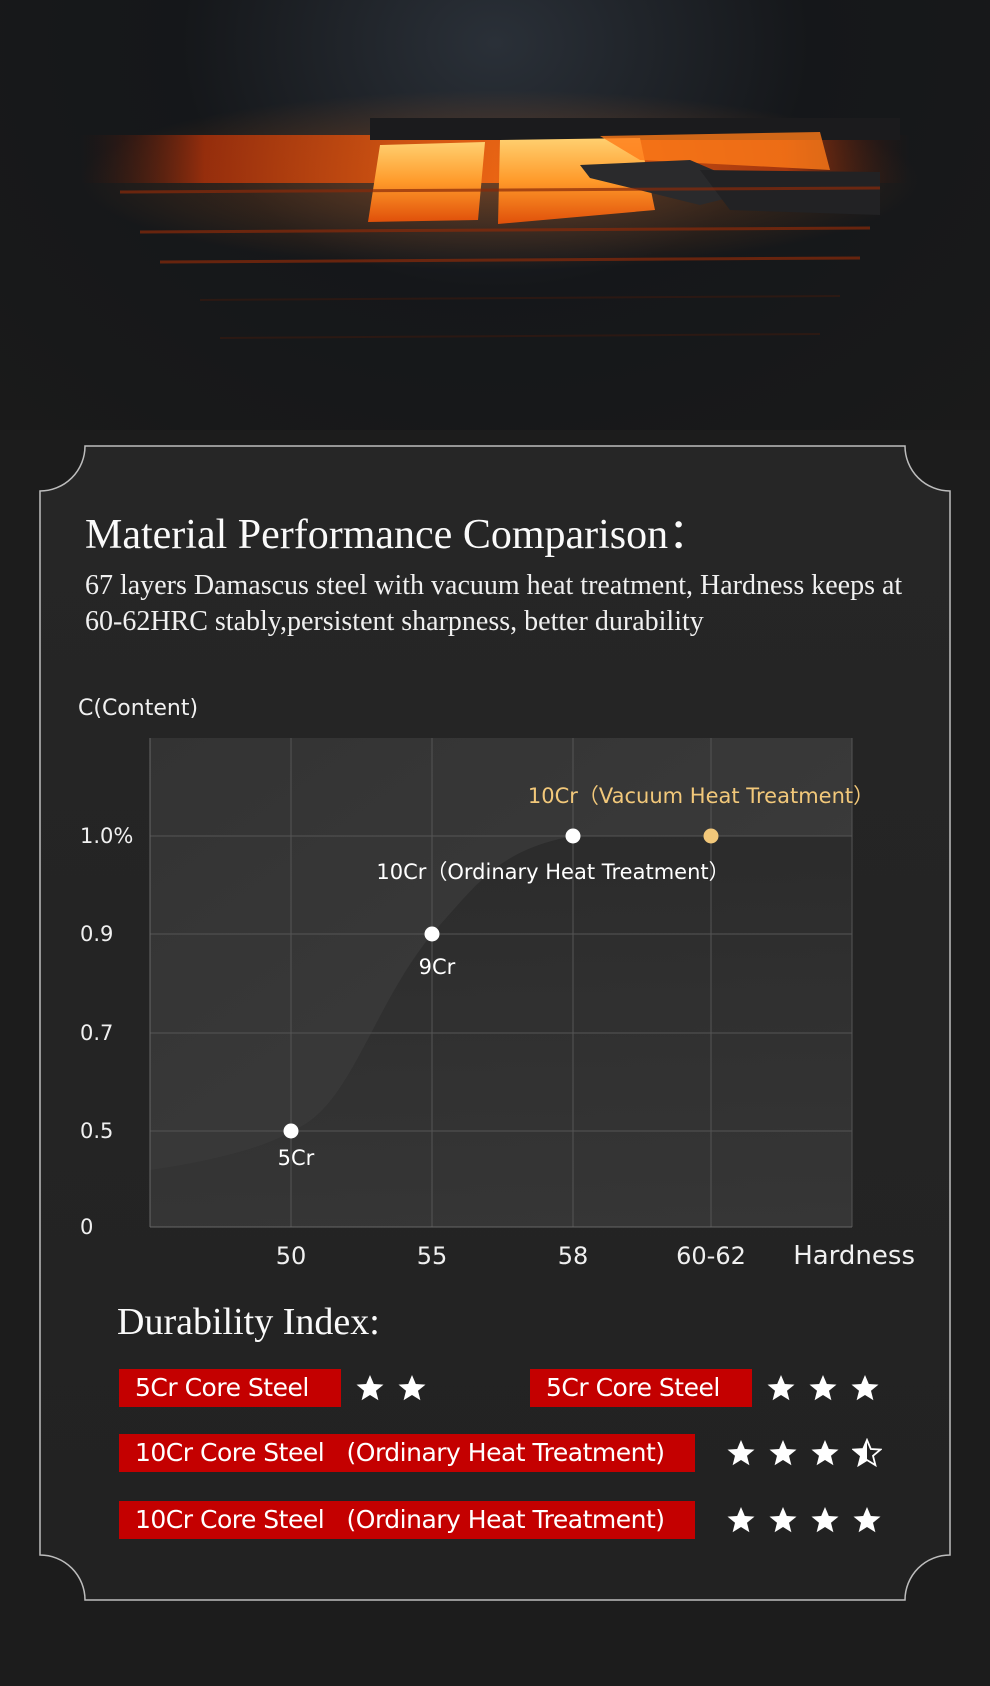  What do you see at coordinates (296, 1158) in the screenshot?
I see `data-point-label-0: 5Cr` at bounding box center [296, 1158].